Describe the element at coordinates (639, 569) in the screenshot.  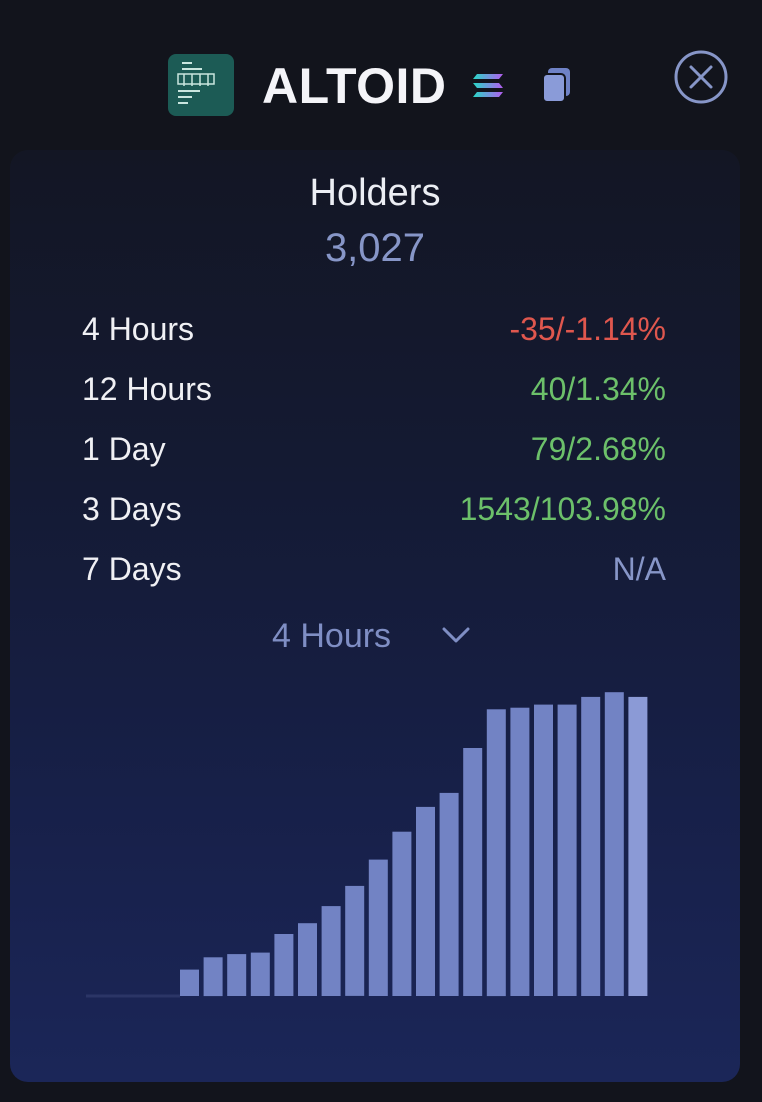
I see `stat-value: N/A` at that location.